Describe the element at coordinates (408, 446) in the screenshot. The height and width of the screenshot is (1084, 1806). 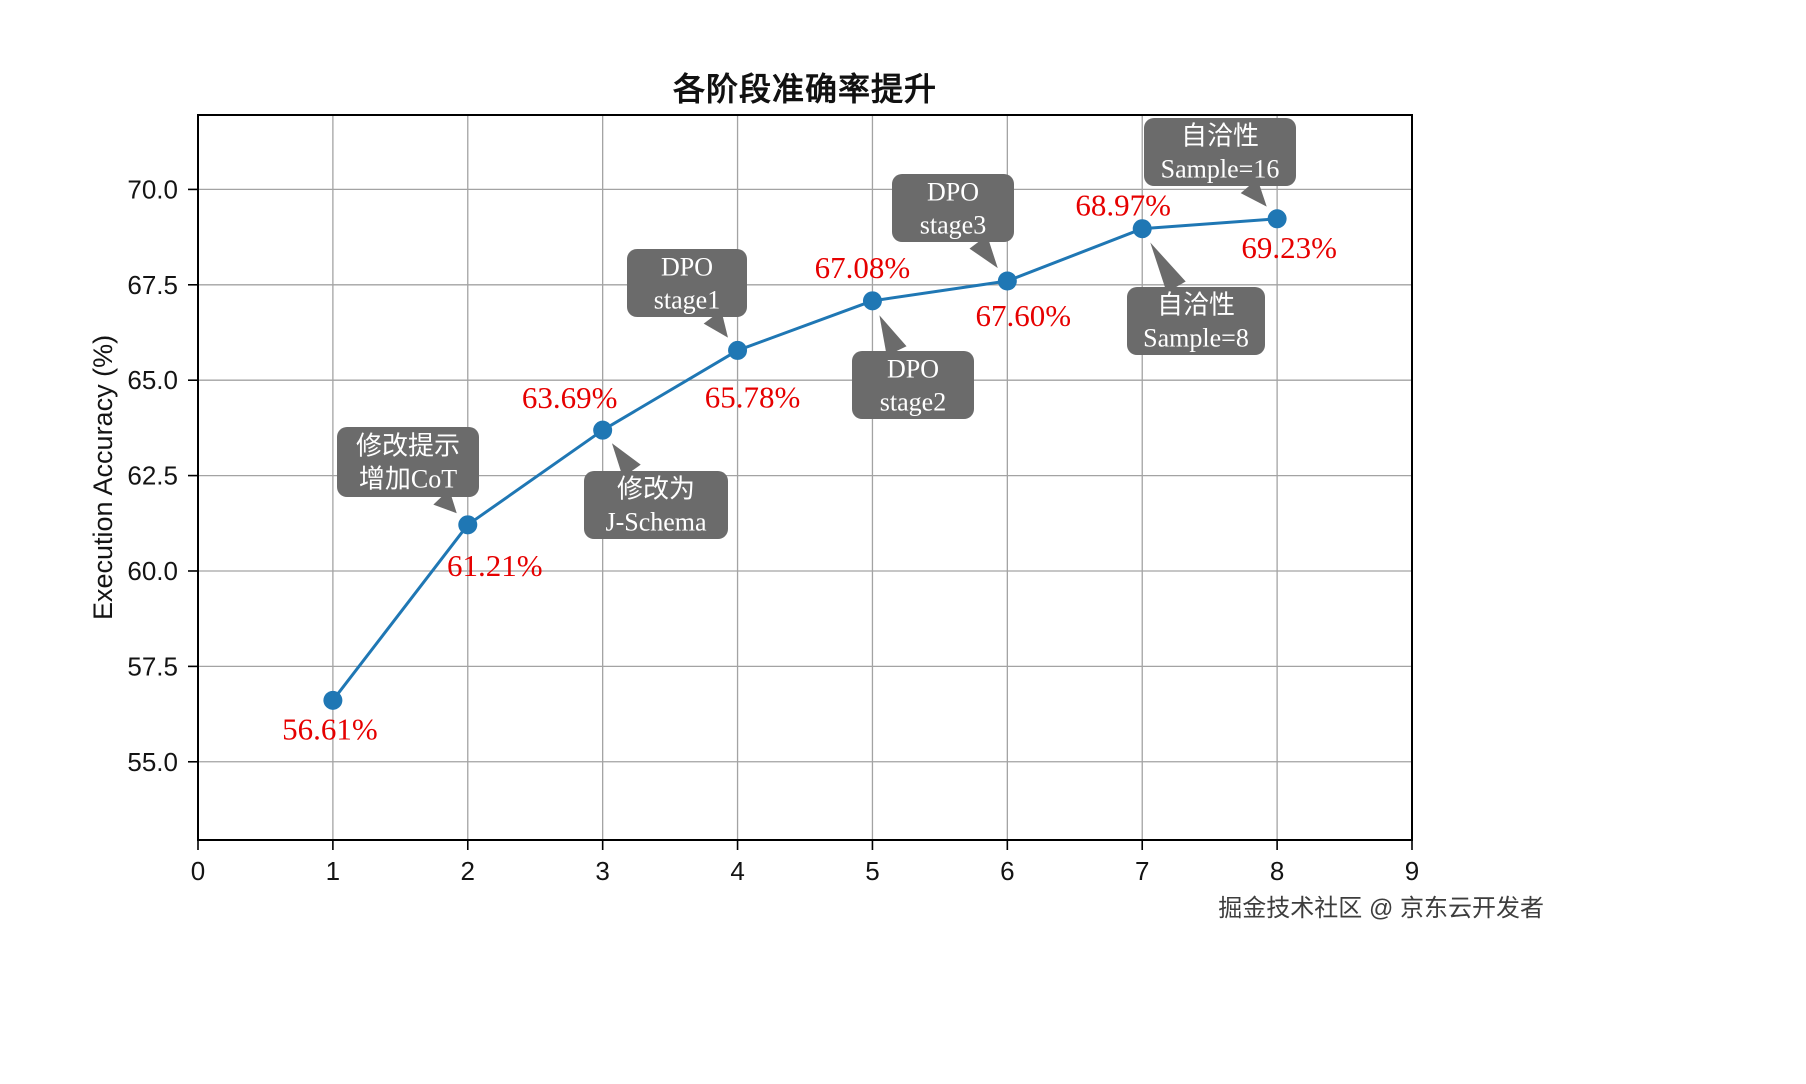
I see `annotation-text: 修改提示` at that location.